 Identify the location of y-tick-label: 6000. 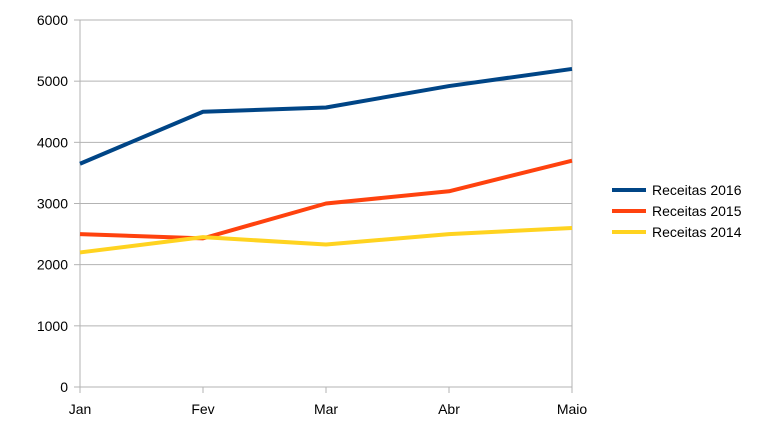
(52, 20).